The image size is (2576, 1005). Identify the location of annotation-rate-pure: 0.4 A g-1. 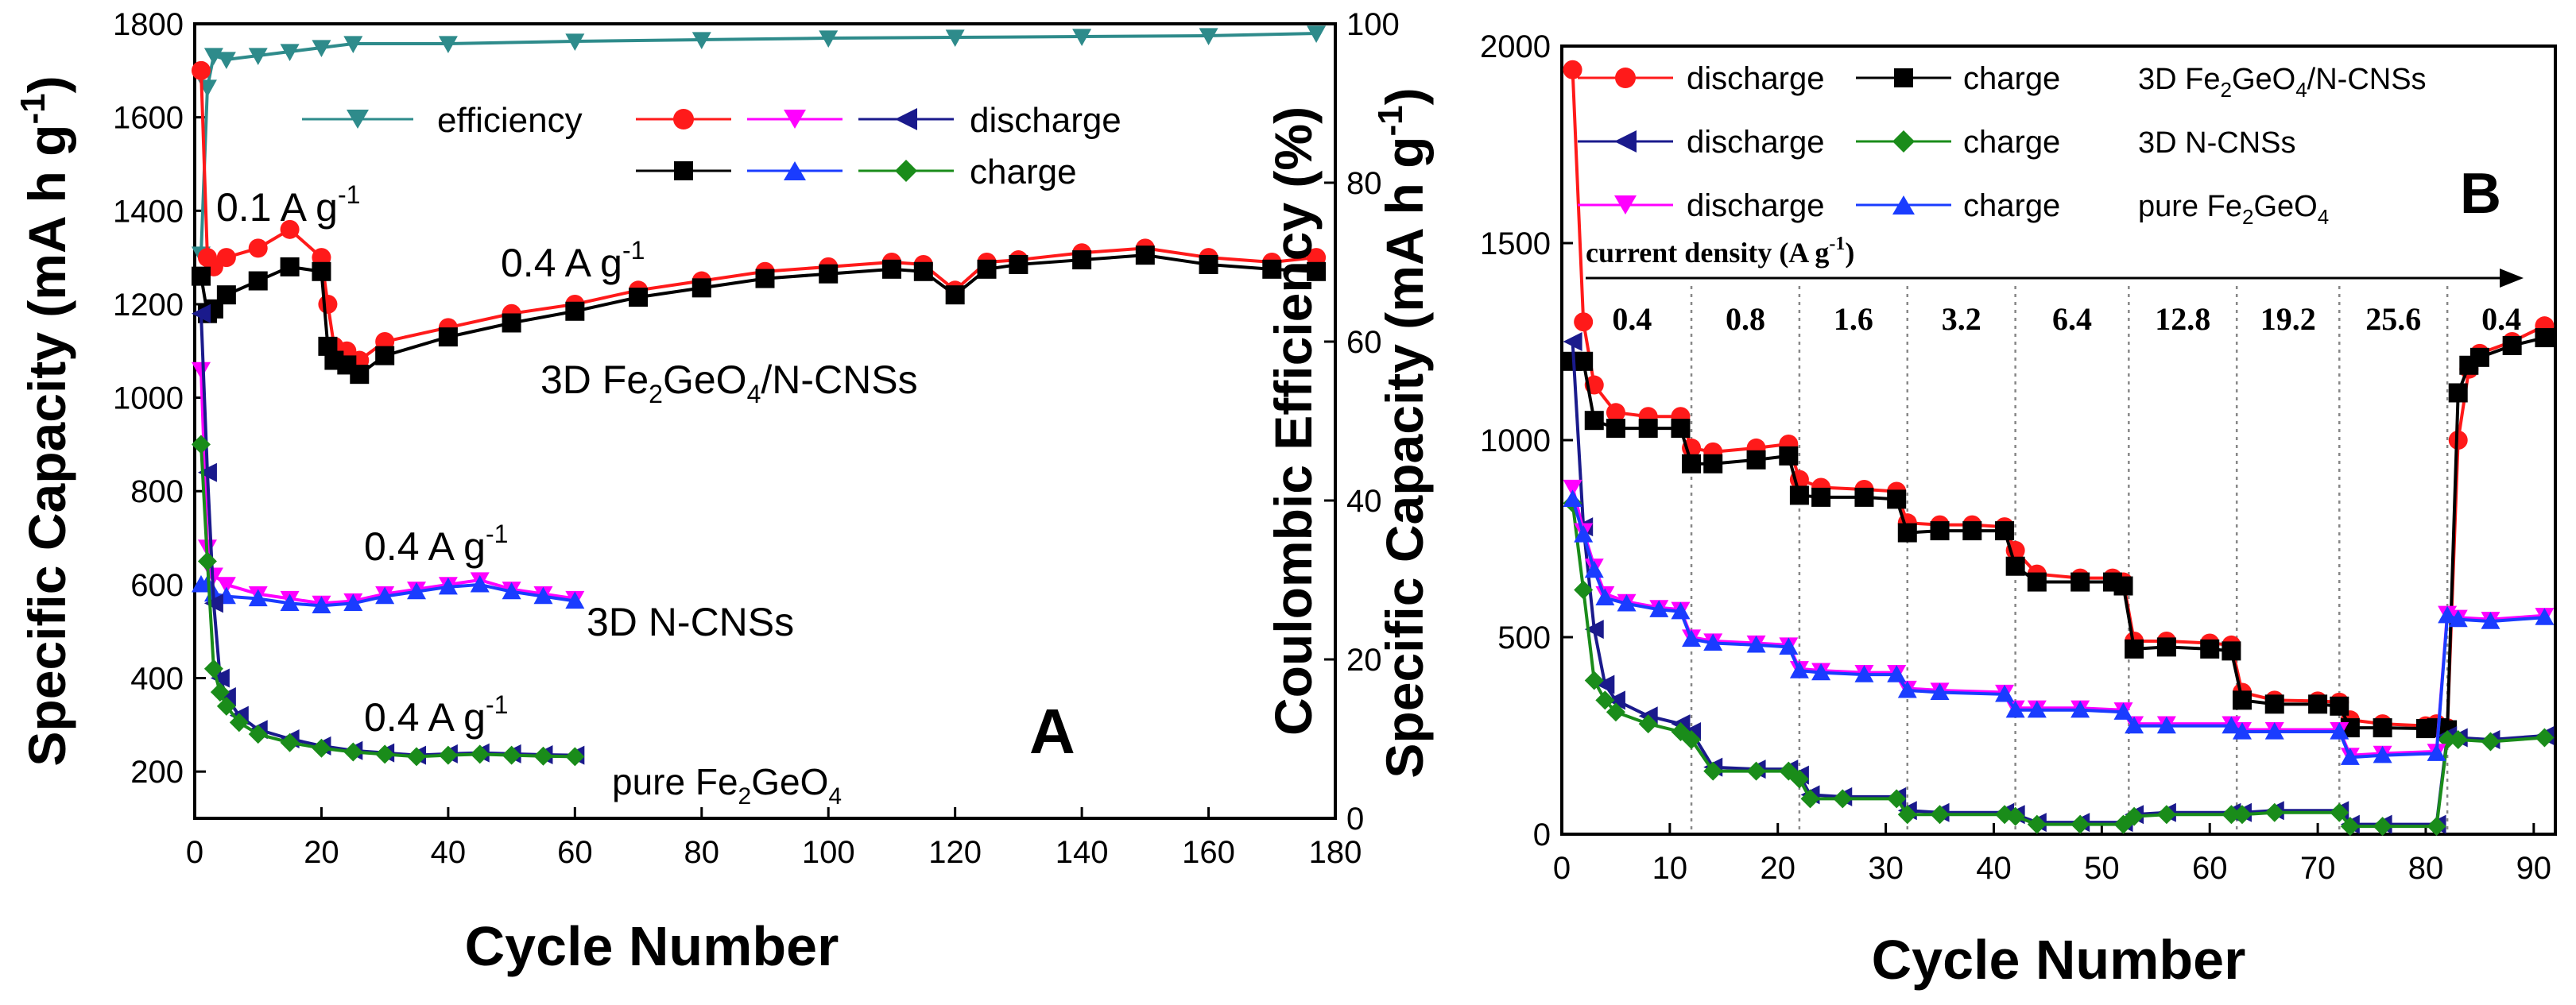
(436, 715).